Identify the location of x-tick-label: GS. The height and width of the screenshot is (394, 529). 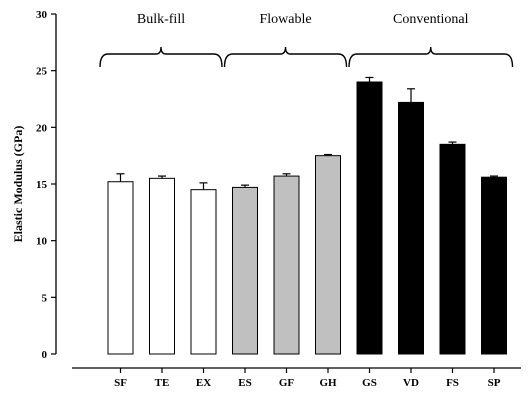
(369, 383).